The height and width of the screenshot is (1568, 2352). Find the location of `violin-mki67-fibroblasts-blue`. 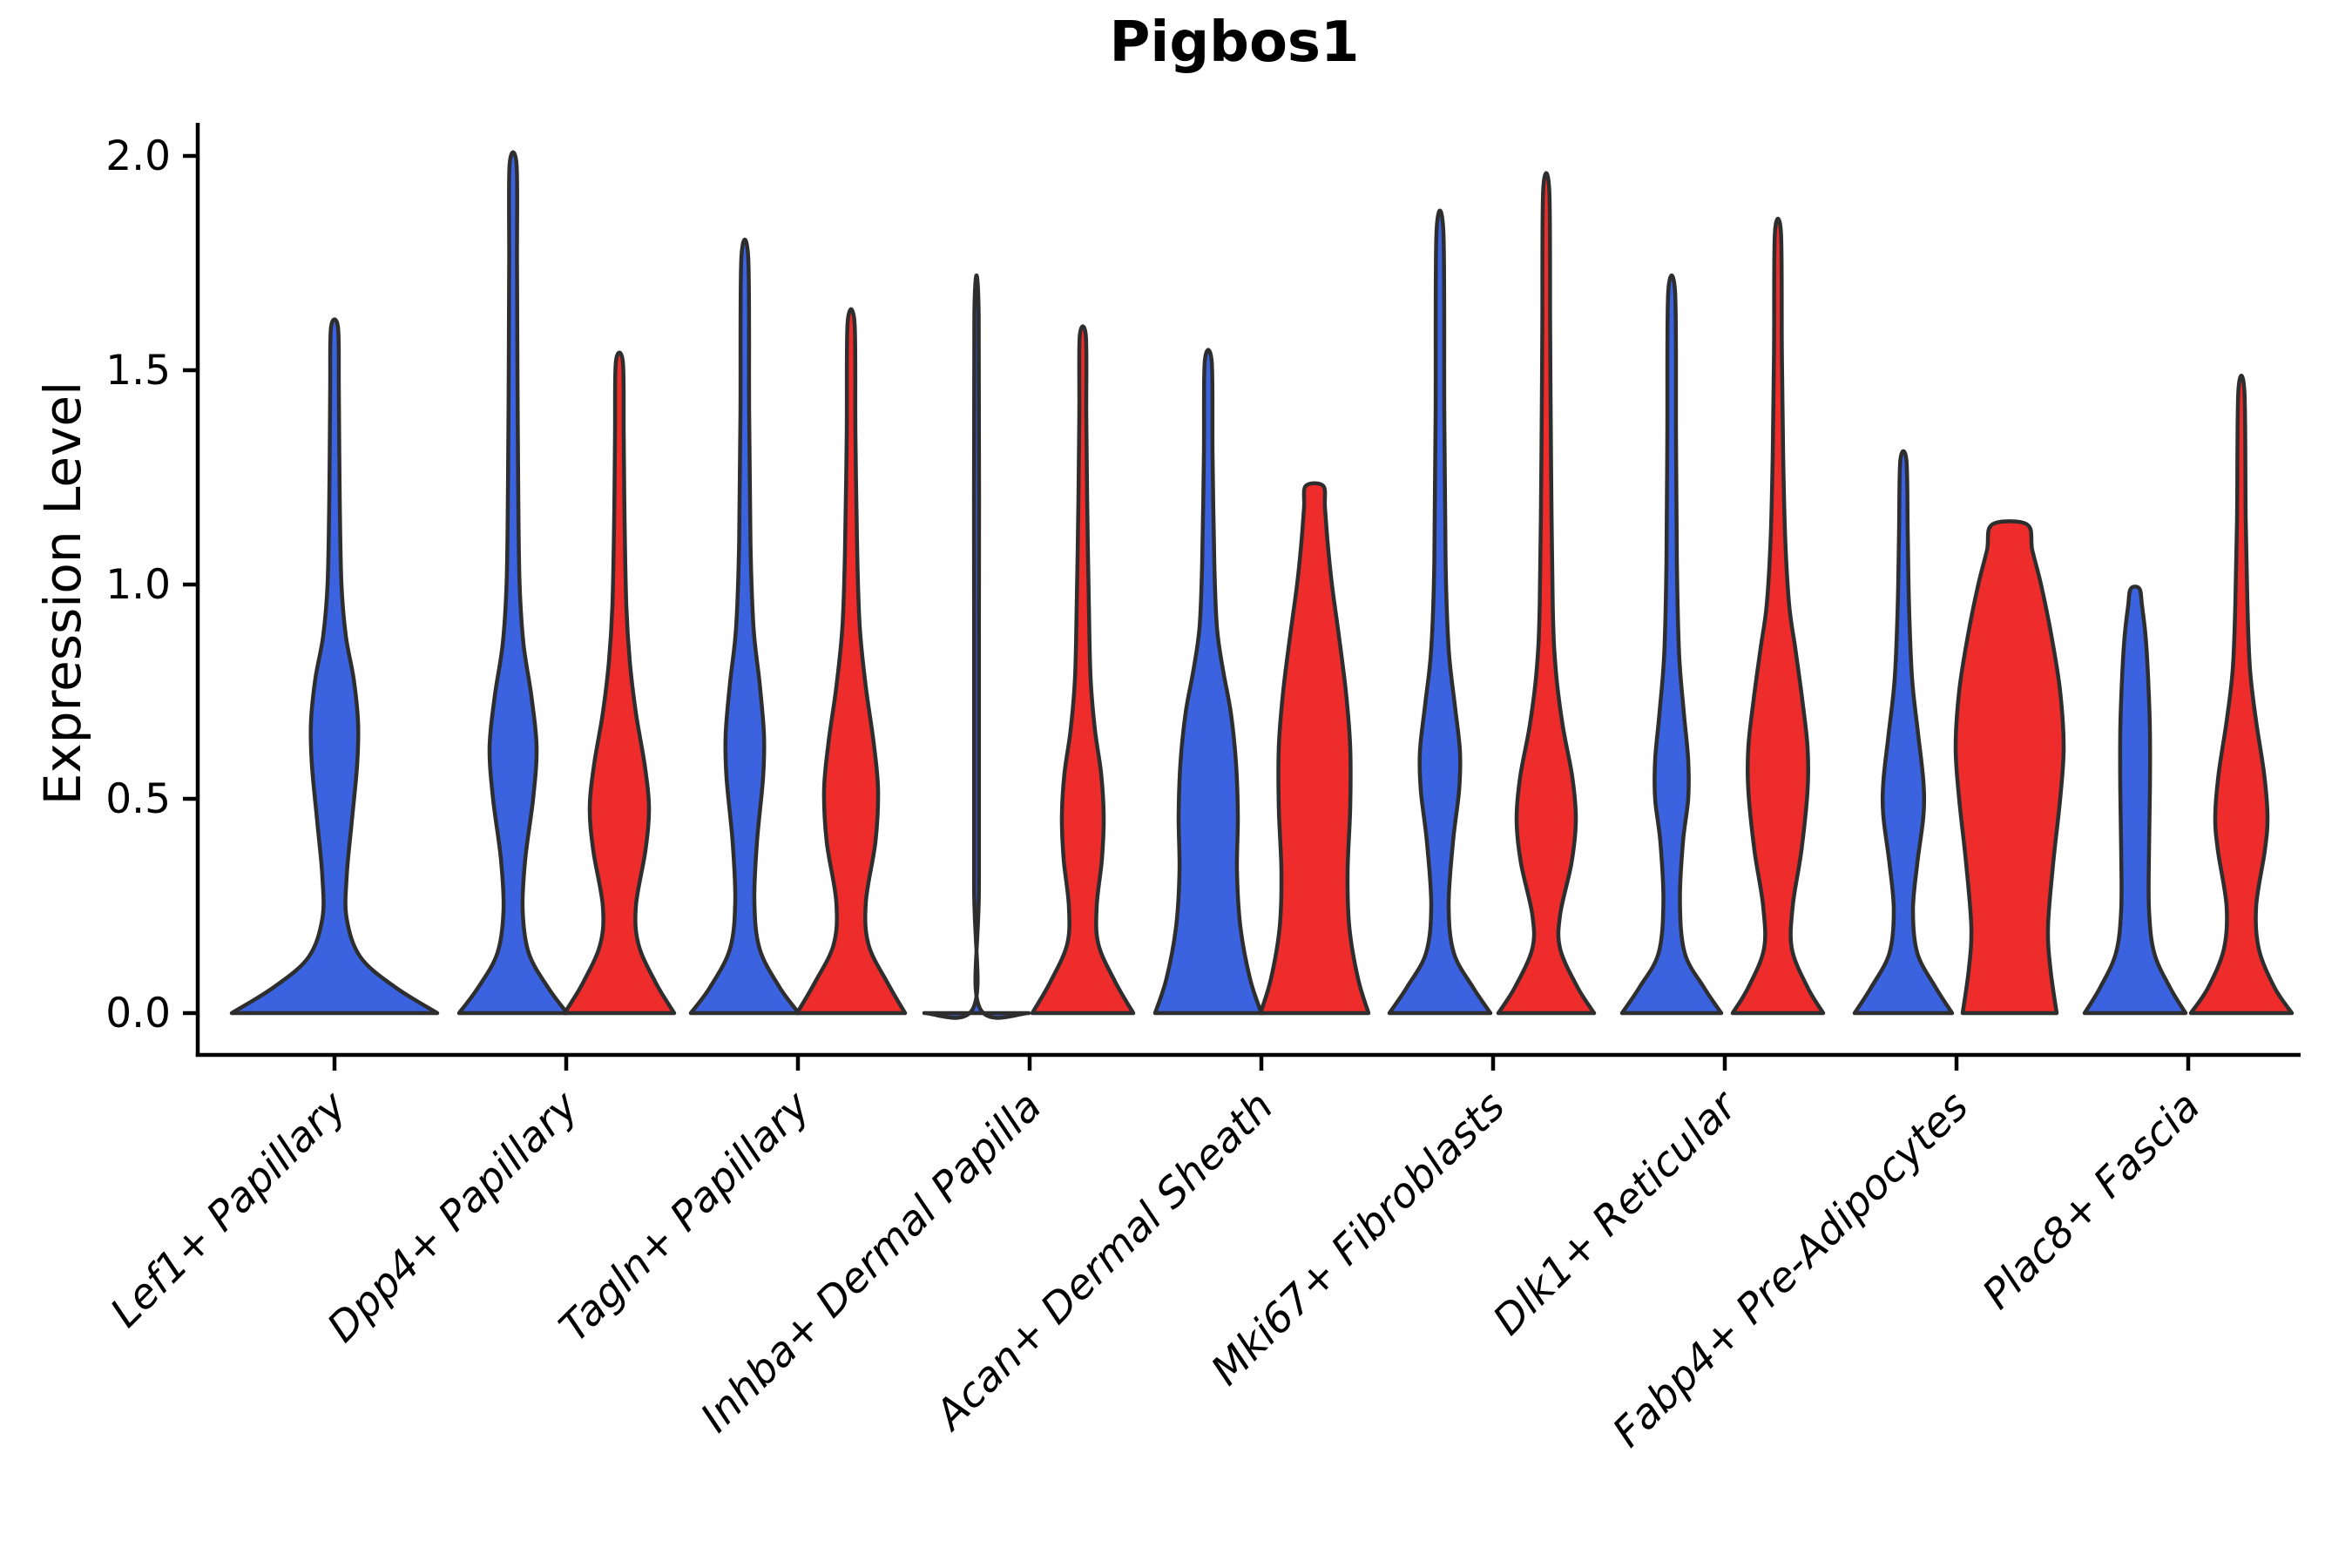

violin-mki67-fibroblasts-blue is located at coordinates (1440, 612).